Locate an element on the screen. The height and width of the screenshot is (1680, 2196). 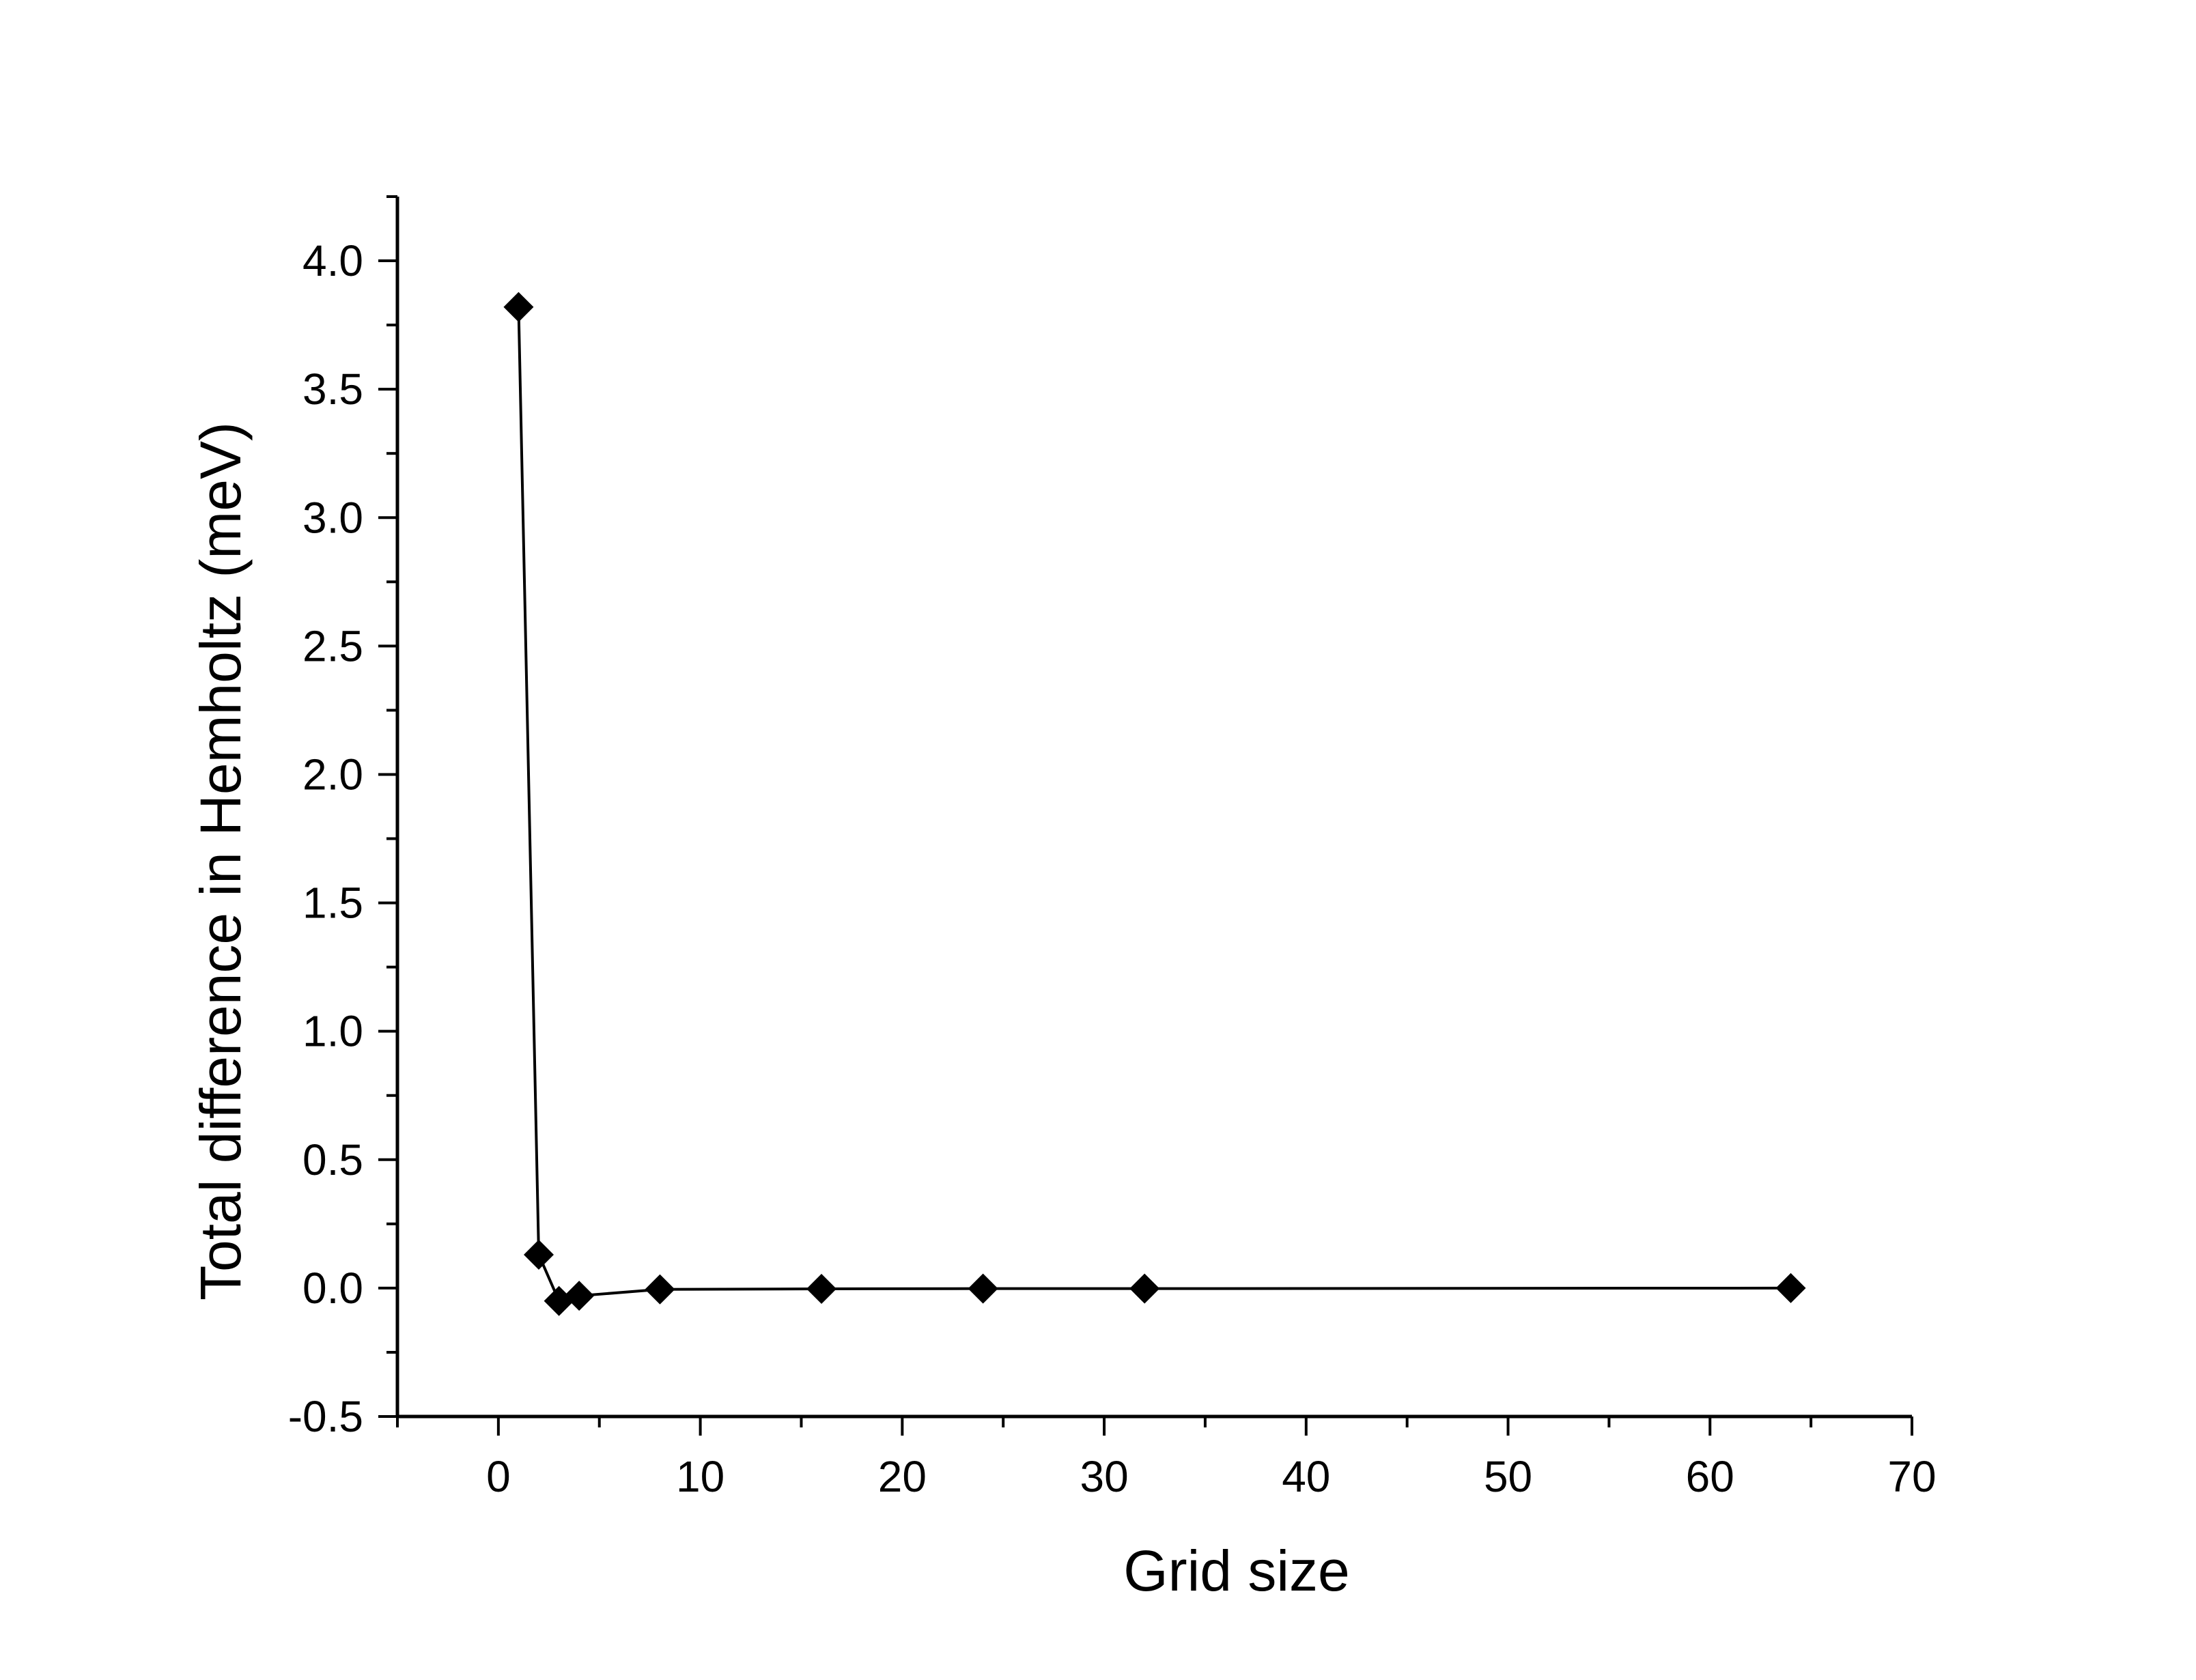
y-axis-title: Total difference in Hemholtz (meV) is located at coordinates (220, 861).